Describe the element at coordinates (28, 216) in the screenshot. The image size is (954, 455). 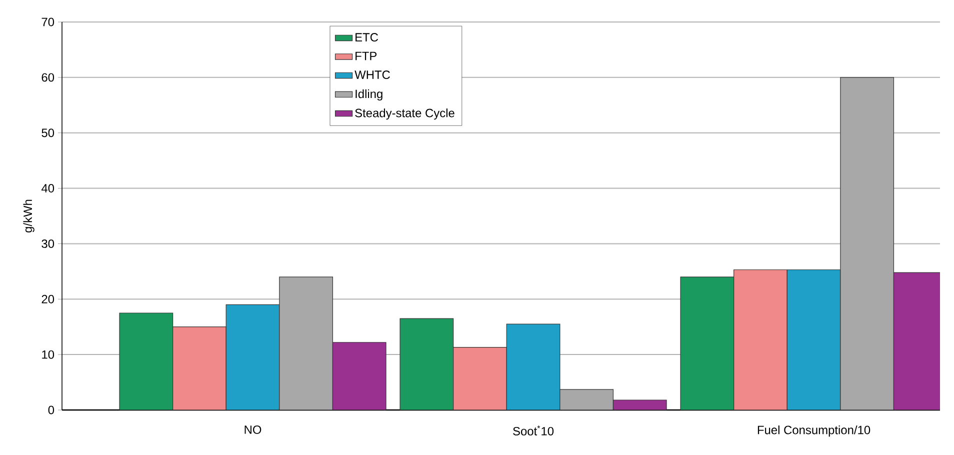
I see `y-axis-title: g/kWh` at that location.